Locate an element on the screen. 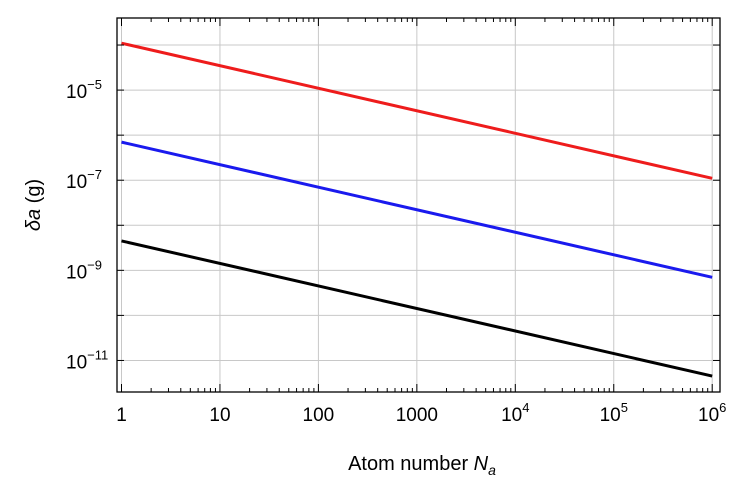 Image resolution: width=740 pixels, height=478 pixels. y-tick-label: 10⁻¹¹ is located at coordinates (87, 360).